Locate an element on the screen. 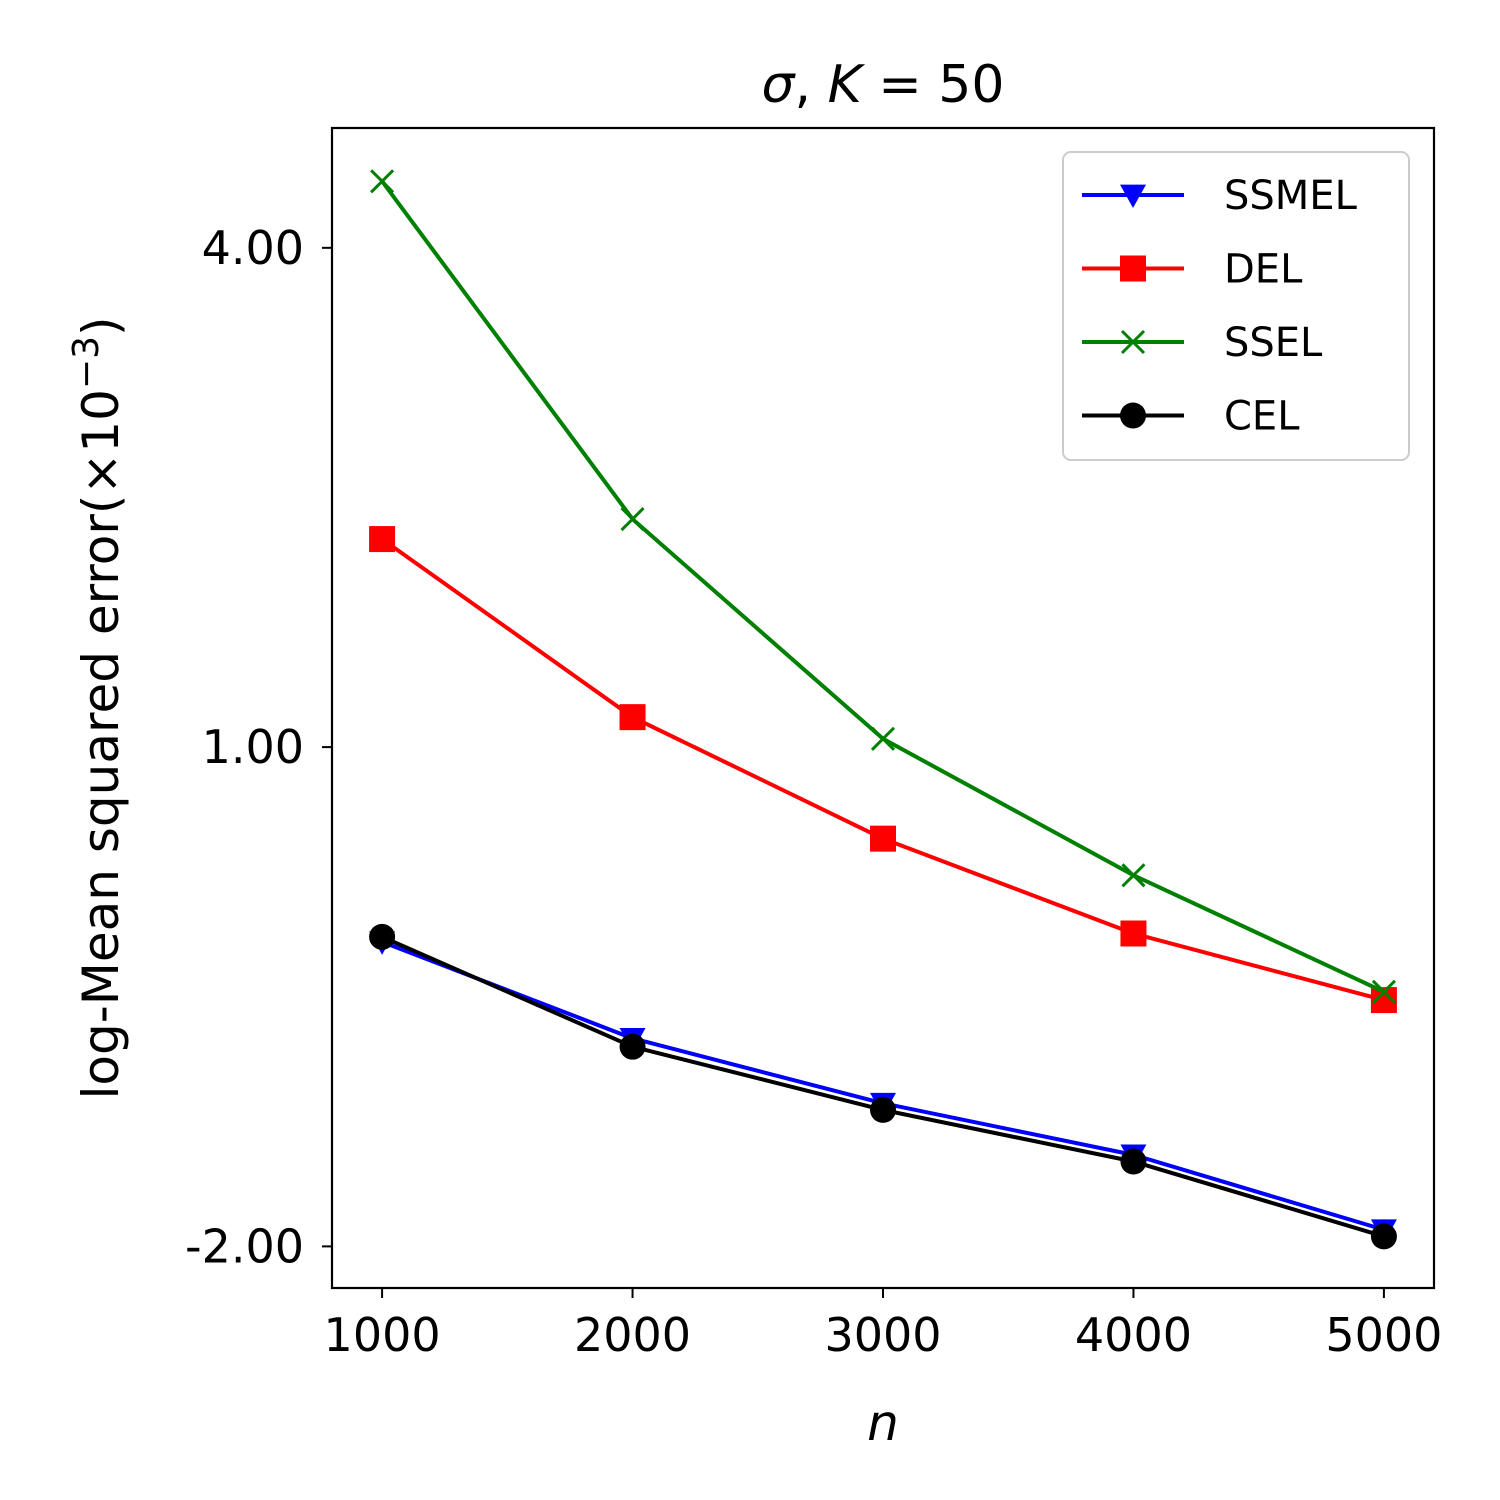  y-tick-label-1: 1.00 is located at coordinates (253, 747).